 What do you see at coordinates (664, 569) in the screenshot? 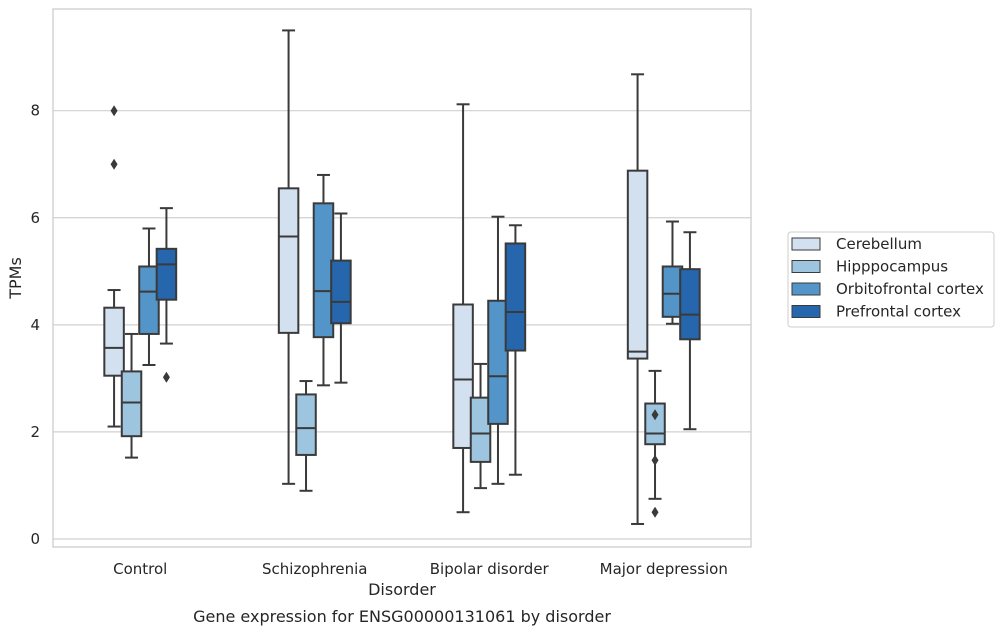
I see `x-tick-label: Major depression` at bounding box center [664, 569].